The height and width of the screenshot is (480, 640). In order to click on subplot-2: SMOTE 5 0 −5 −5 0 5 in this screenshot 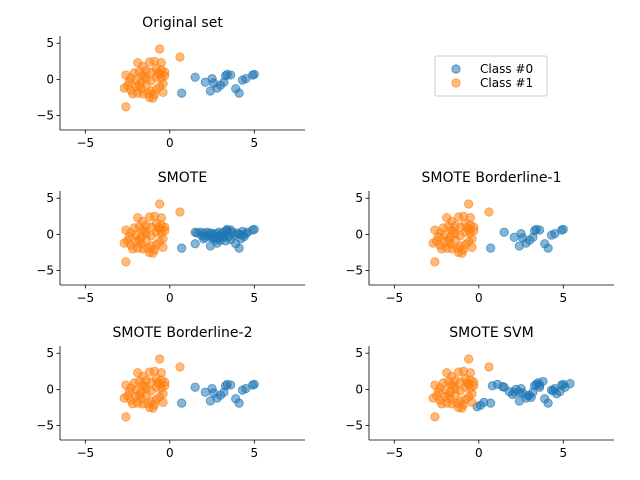, I will do `click(170, 237)`.